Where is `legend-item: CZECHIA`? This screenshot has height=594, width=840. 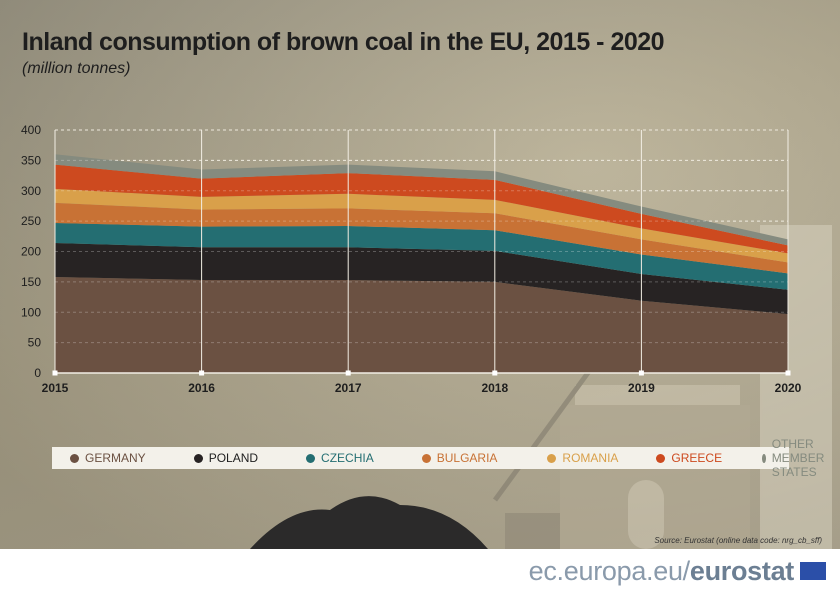 legend-item: CZECHIA is located at coordinates (340, 458).